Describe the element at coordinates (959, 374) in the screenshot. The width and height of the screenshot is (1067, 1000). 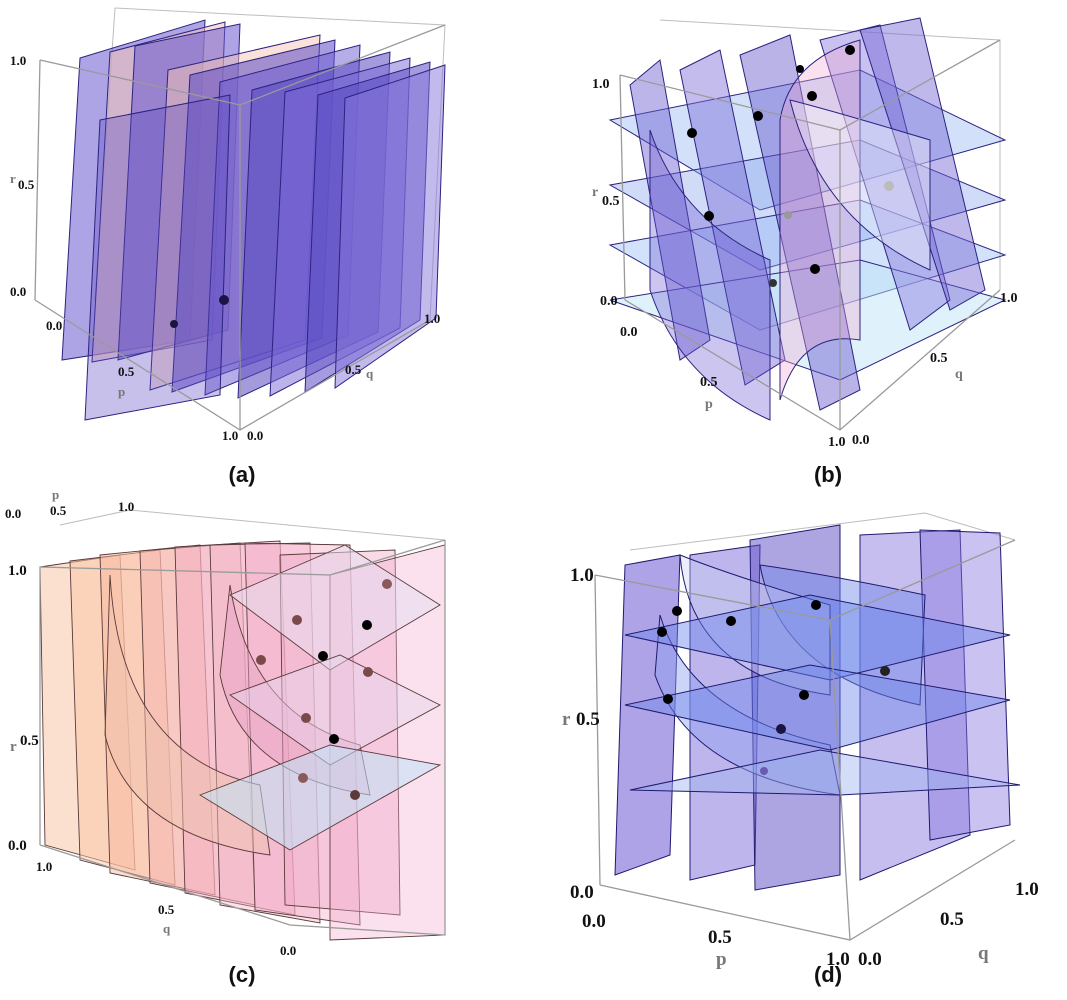
I see `panel-b-q-label: q` at that location.